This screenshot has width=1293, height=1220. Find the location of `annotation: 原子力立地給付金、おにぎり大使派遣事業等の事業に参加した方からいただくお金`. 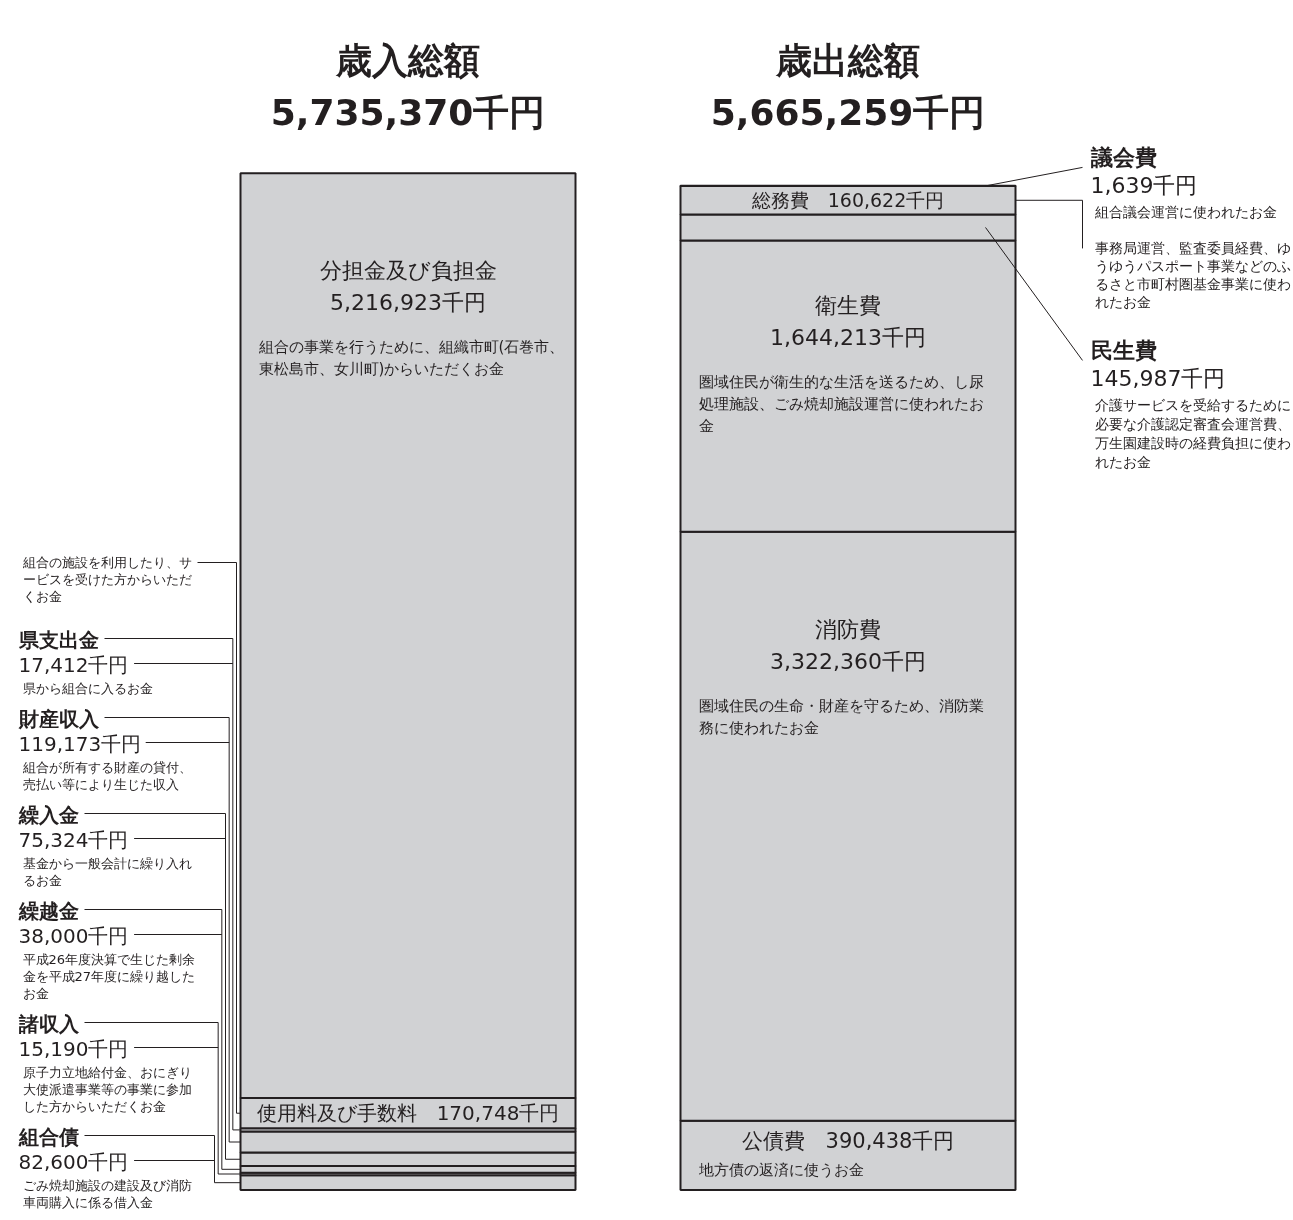

annotation: 原子力立地給付金、おにぎり大使派遣事業等の事業に参加した方からいただくお金 is located at coordinates (107, 1089).